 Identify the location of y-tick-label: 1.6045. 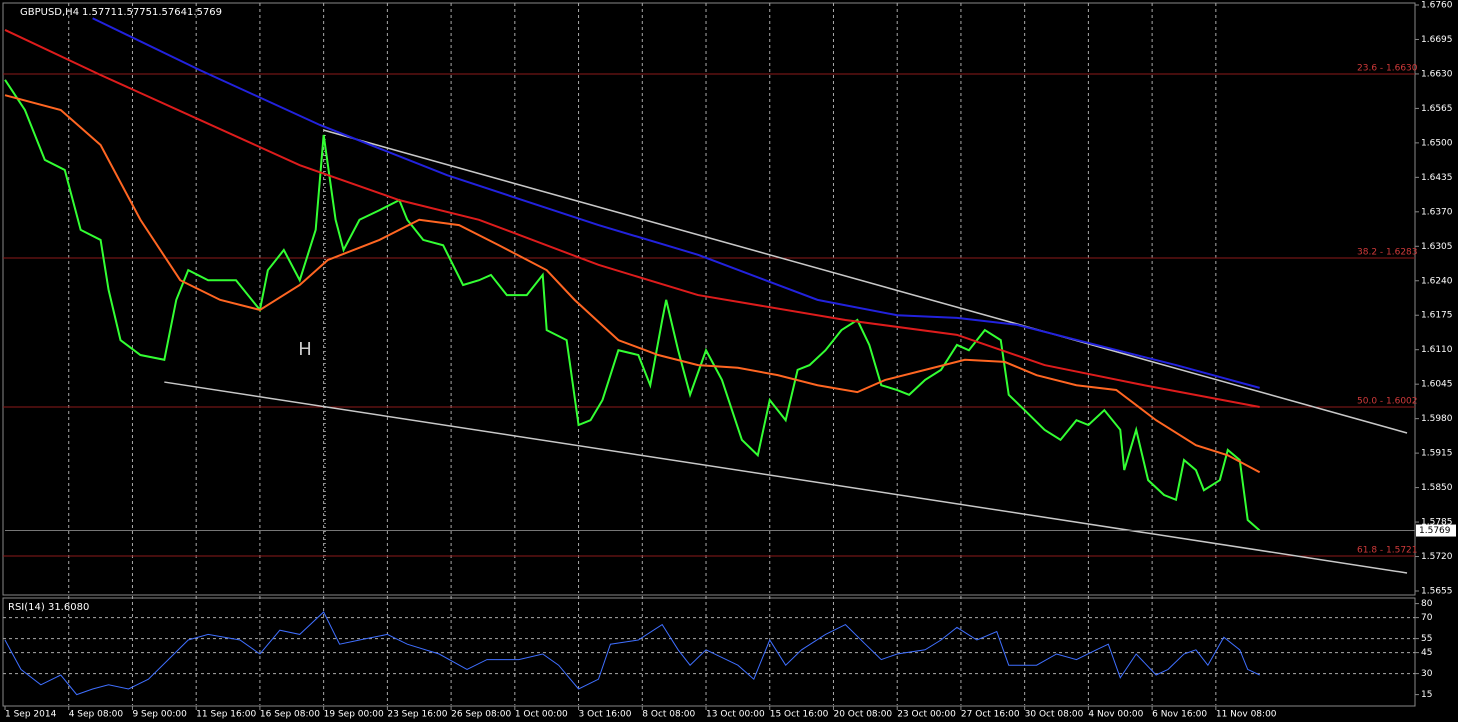
(1437, 385).